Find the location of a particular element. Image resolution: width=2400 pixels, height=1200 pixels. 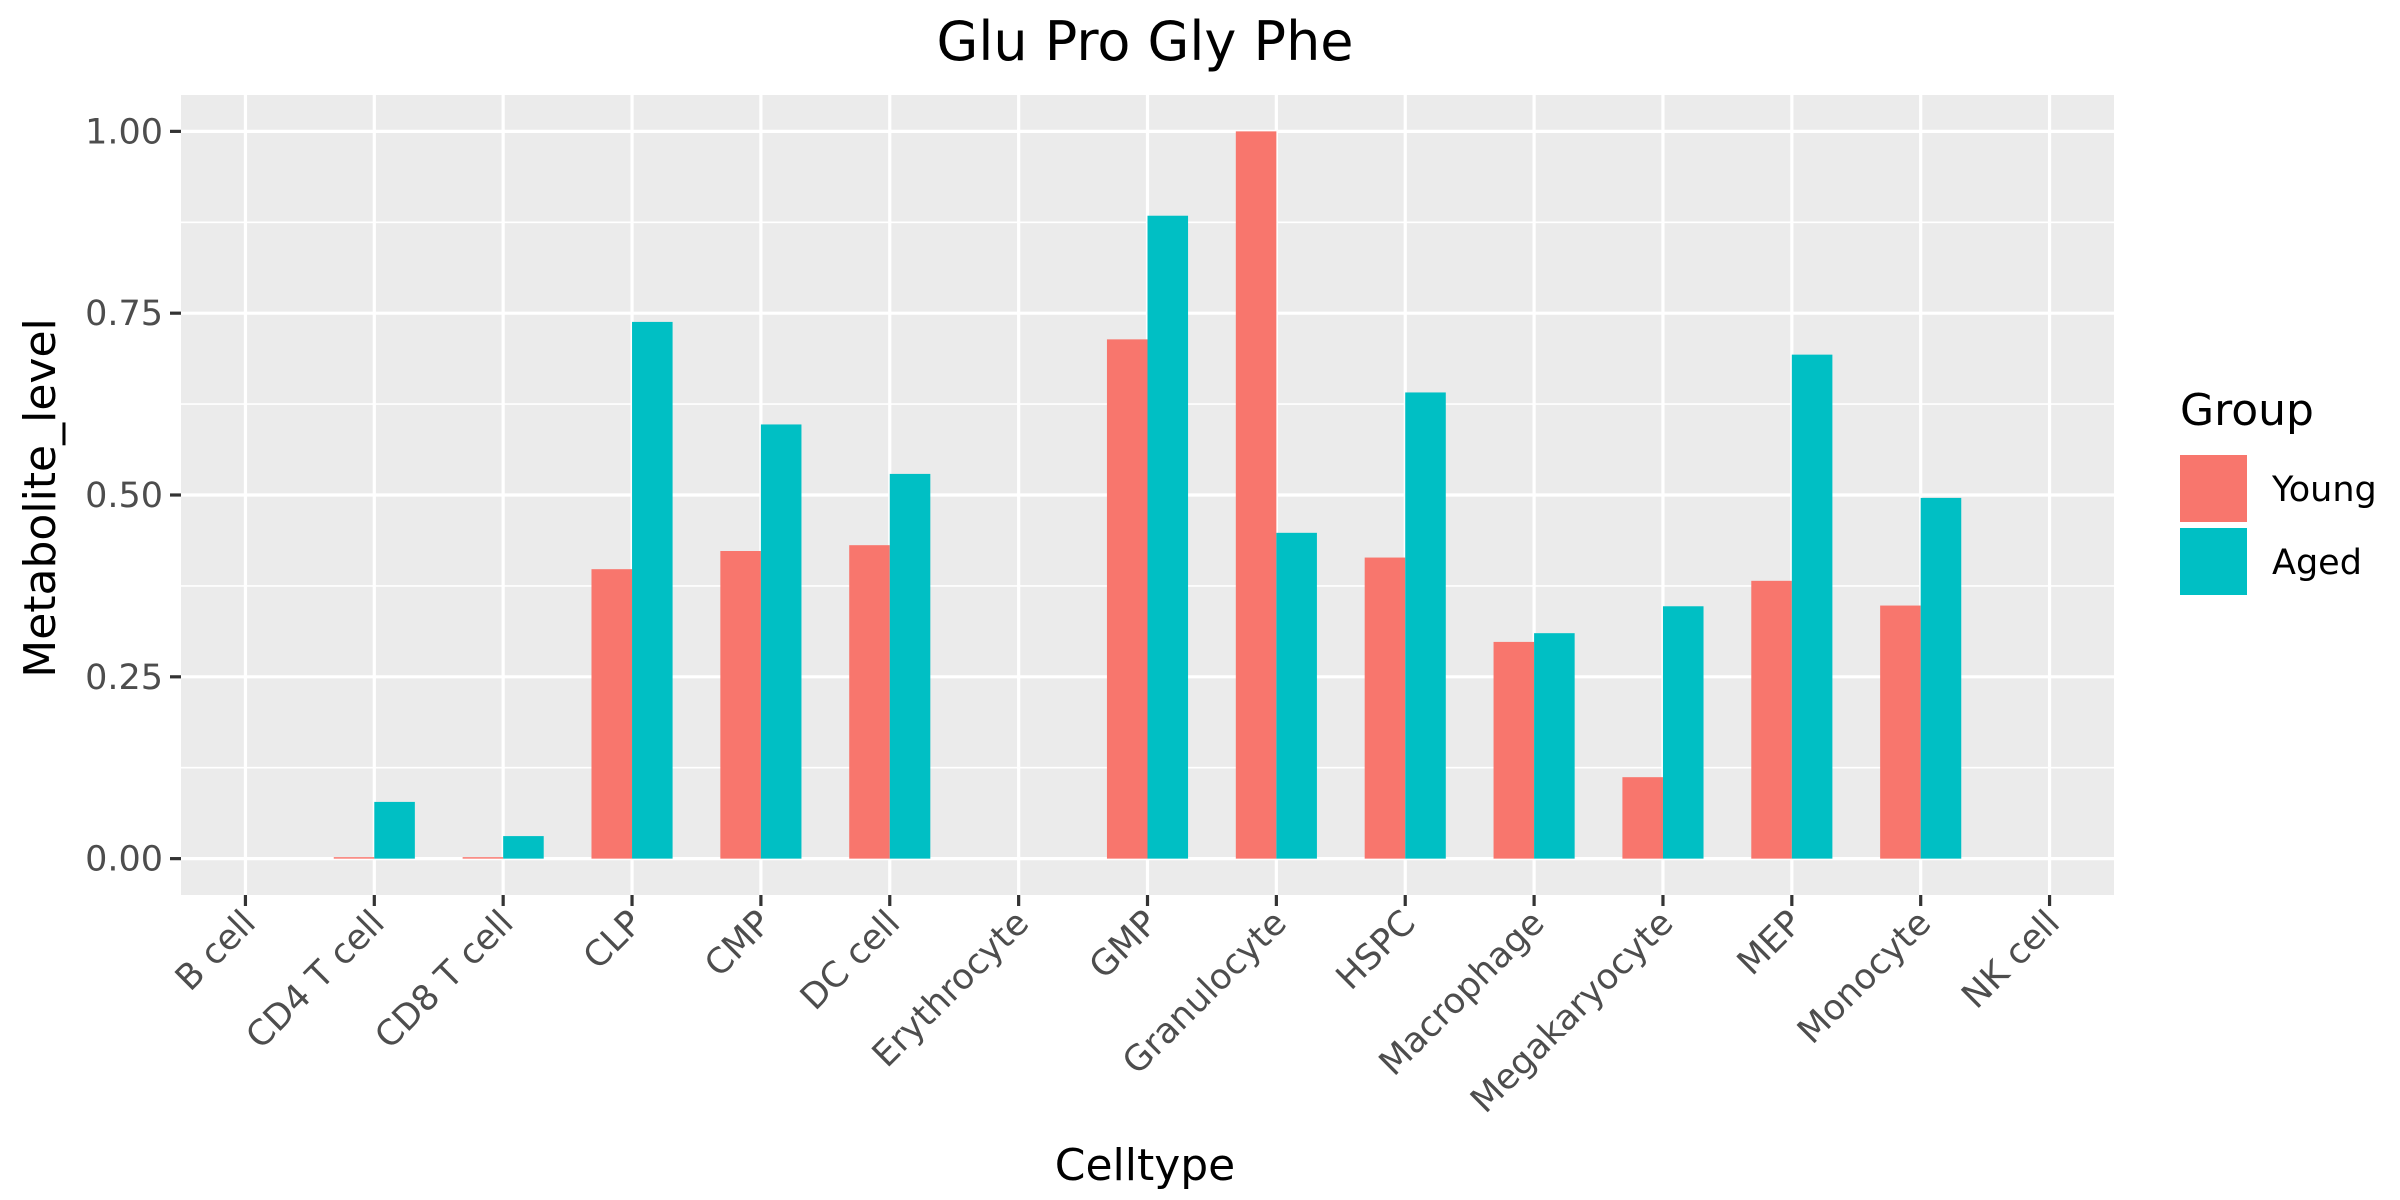

legend-title: Group is located at coordinates (2247, 410).